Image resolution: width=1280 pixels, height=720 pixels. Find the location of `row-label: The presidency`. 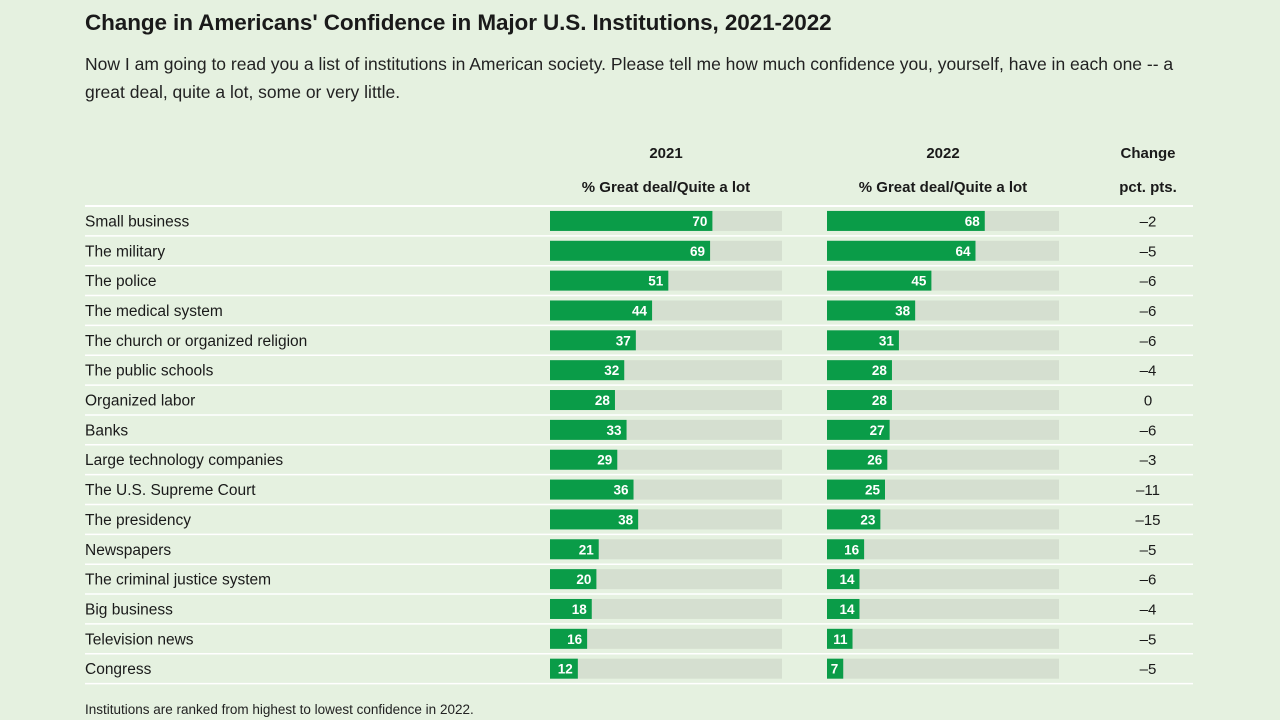

row-label: The presidency is located at coordinates (138, 520).